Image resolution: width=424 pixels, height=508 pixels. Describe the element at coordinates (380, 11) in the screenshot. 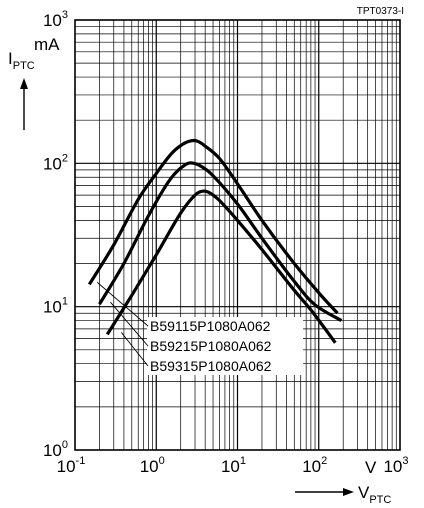

I see `chart-code: TPT0373-I` at that location.